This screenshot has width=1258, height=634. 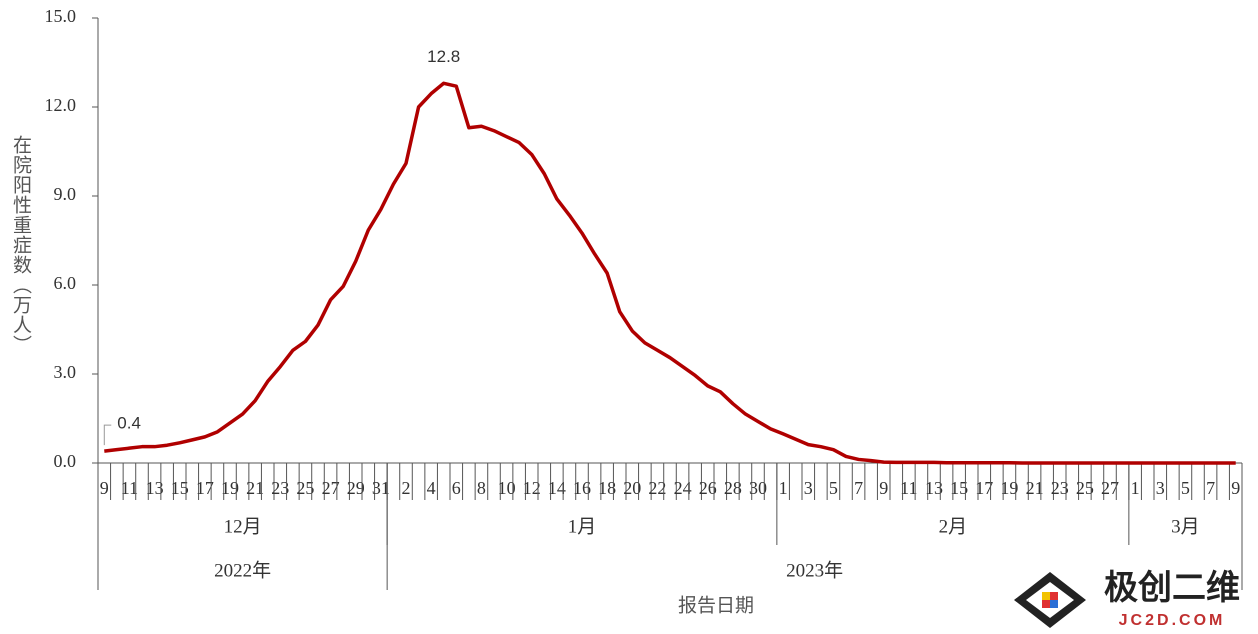 I want to click on x-tick-label: 24, so click(x=683, y=488).